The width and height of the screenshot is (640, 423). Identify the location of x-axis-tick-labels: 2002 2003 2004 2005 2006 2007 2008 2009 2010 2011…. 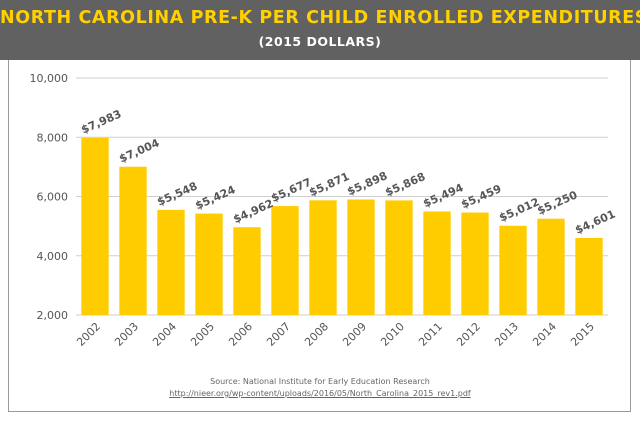
(335, 334).